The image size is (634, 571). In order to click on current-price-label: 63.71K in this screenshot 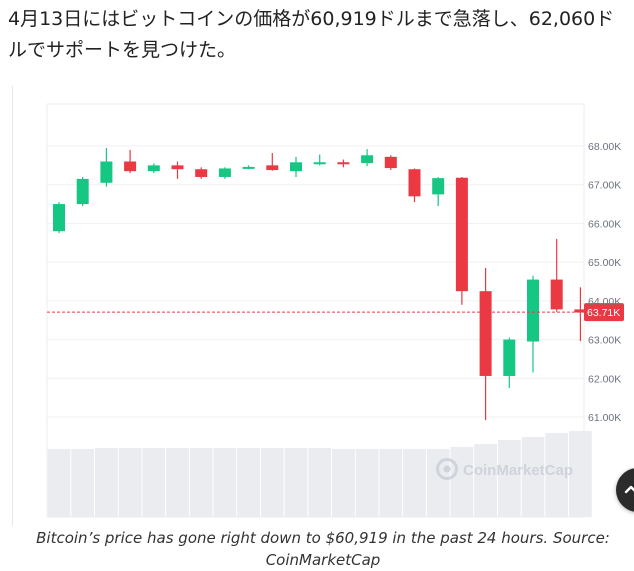, I will do `click(603, 313)`.